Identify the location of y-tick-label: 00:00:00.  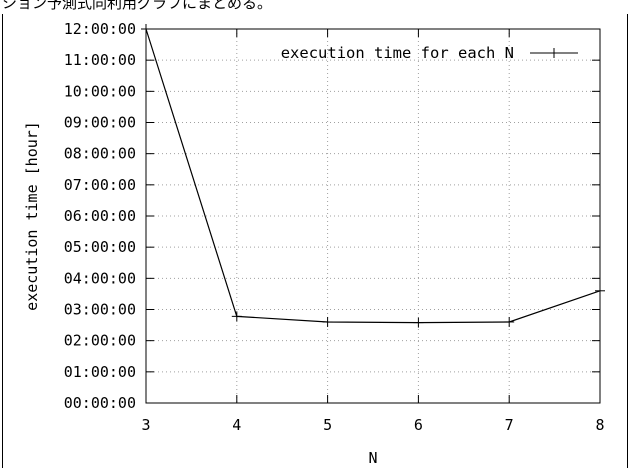
(100, 403).